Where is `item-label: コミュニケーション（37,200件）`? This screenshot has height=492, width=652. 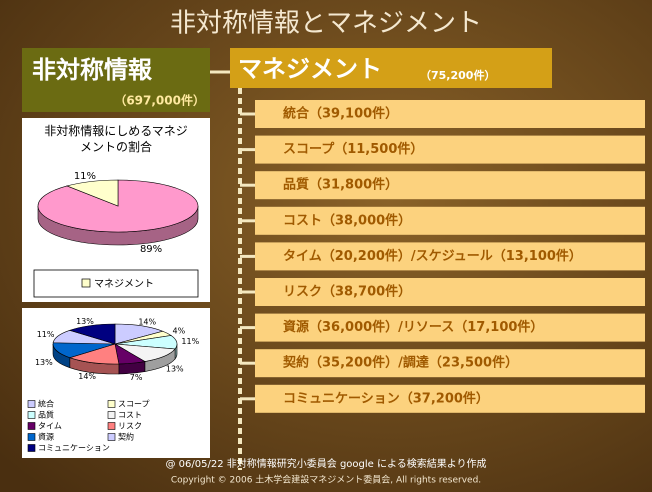
item-label: コミュニケーション（37,200件） is located at coordinates (386, 398).